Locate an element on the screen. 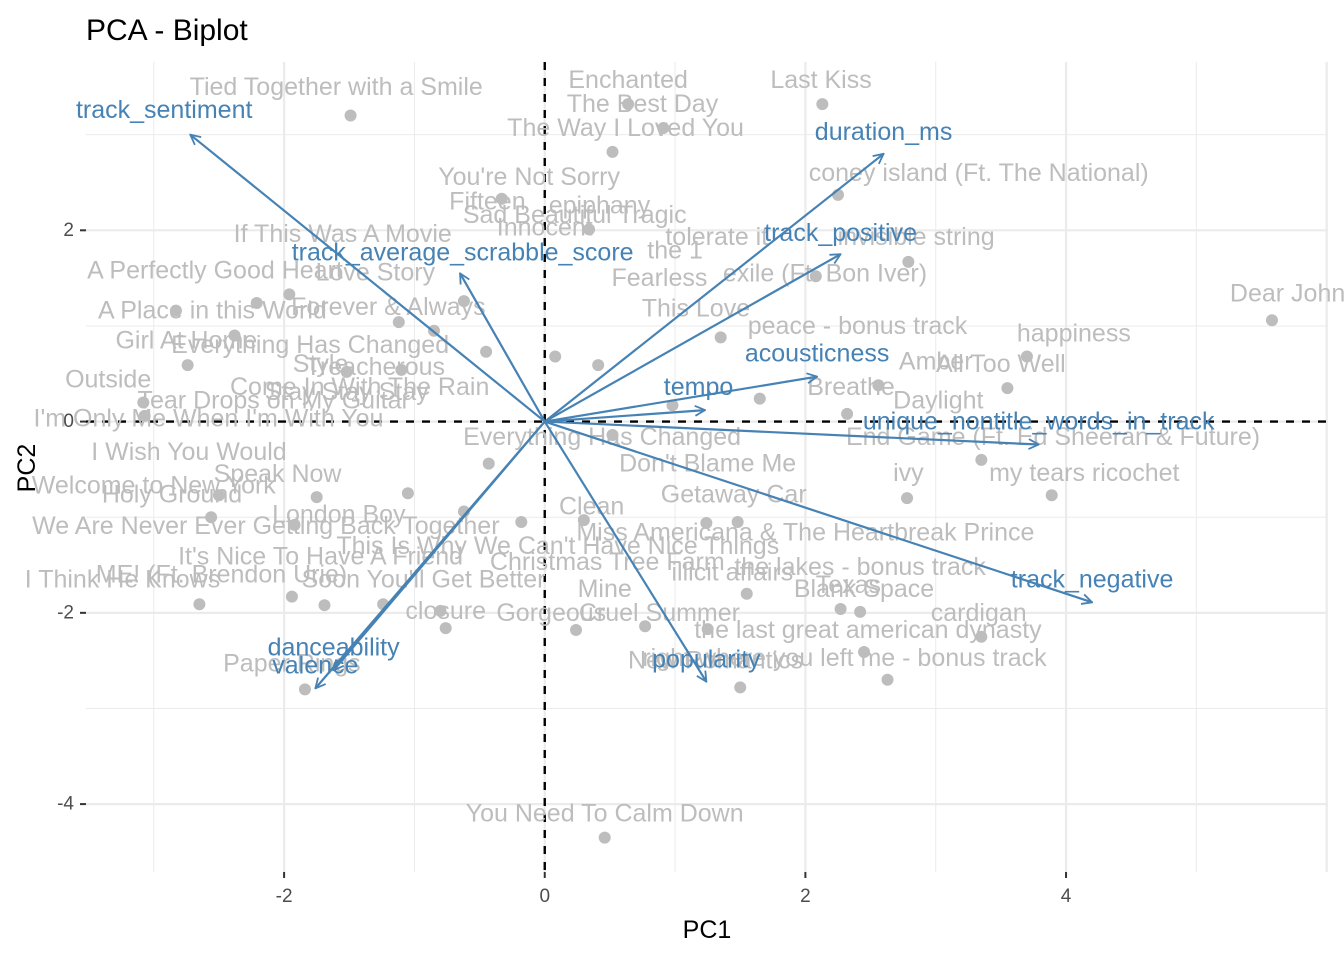 The image size is (1344, 960). y-axis-ticks: -4 -2 0 2 is located at coordinates (71, 517).